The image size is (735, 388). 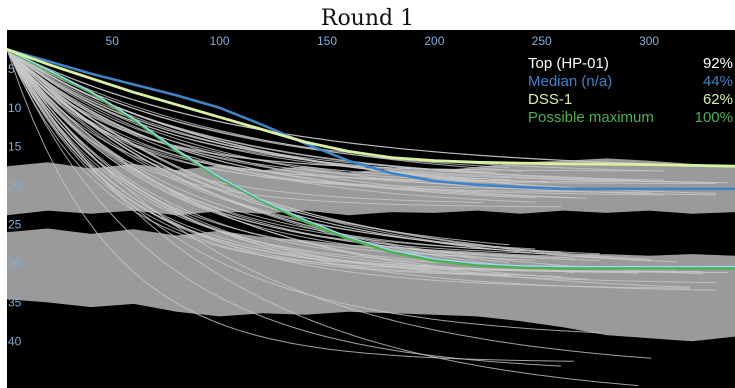 What do you see at coordinates (220, 41) in the screenshot?
I see `x-tick-label: 100` at bounding box center [220, 41].